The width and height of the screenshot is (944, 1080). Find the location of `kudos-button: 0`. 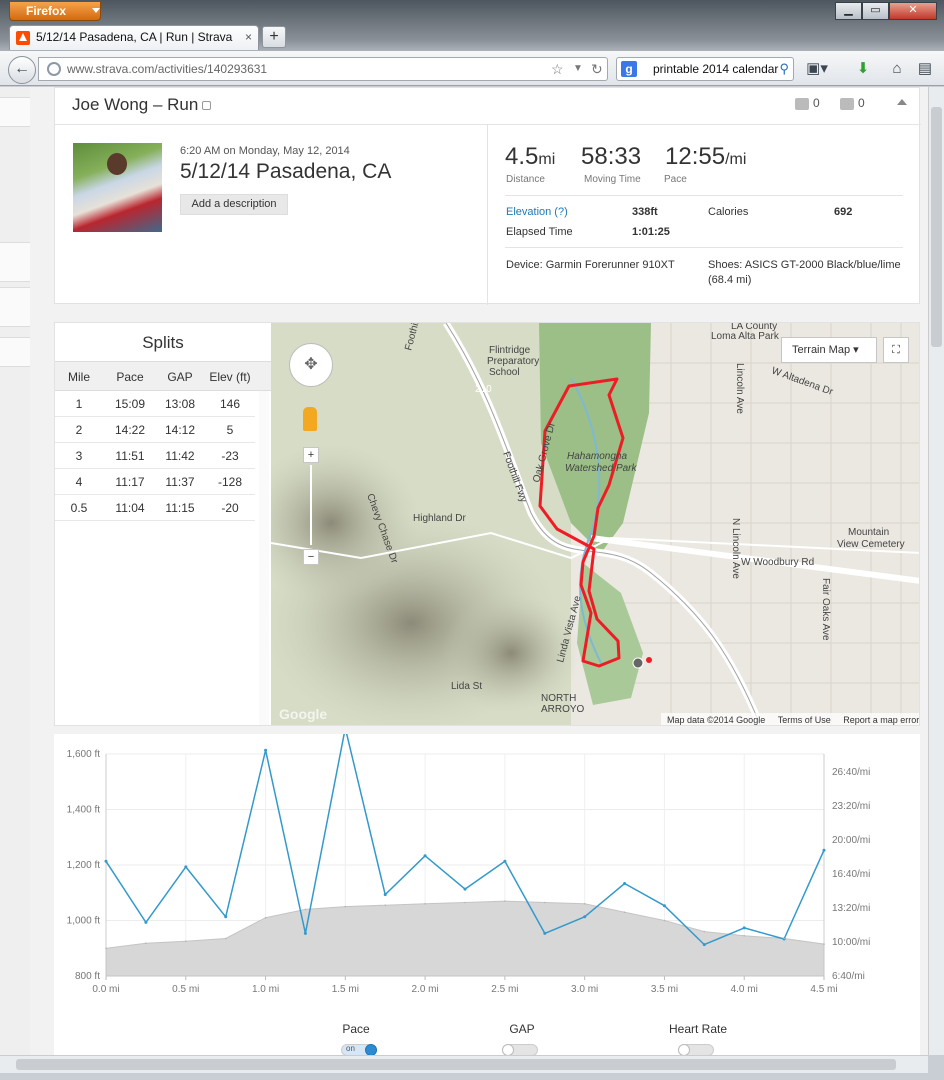

kudos-button: 0 is located at coordinates (807, 103).